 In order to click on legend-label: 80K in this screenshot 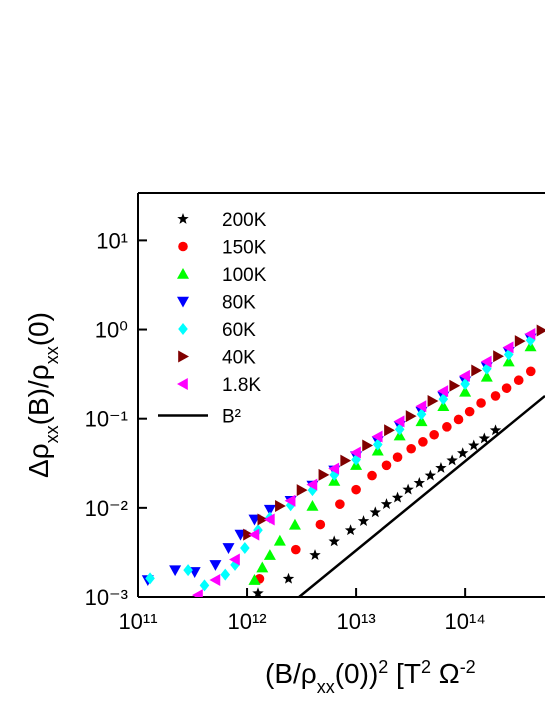, I will do `click(239, 303)`.